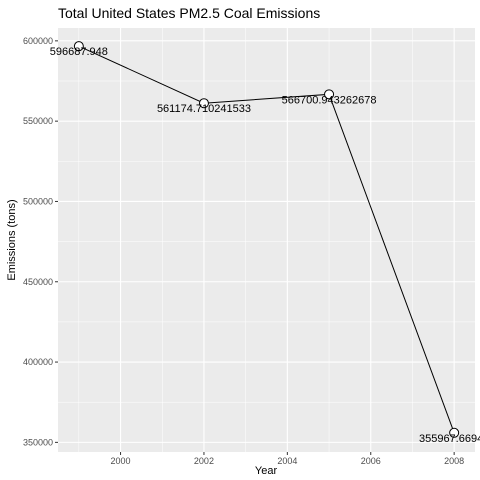 This screenshot has width=480, height=480. What do you see at coordinates (38, 282) in the screenshot?
I see `y-tick-label: 450000` at bounding box center [38, 282].